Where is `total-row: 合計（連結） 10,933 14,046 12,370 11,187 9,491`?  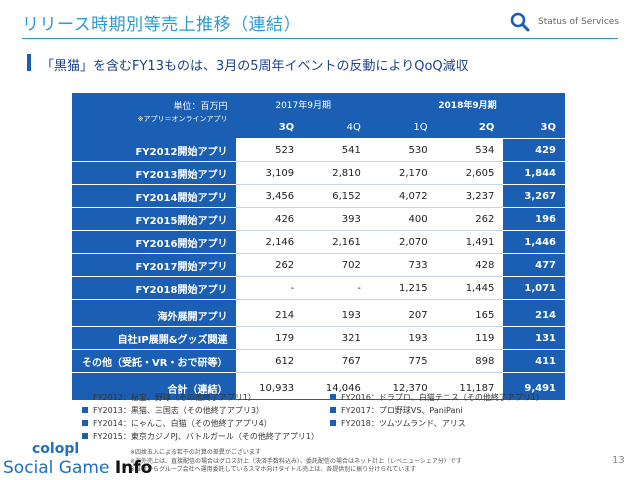 total-row: 合計（連結） 10,933 14,046 12,370 11,187 9,491 is located at coordinates (318, 388).